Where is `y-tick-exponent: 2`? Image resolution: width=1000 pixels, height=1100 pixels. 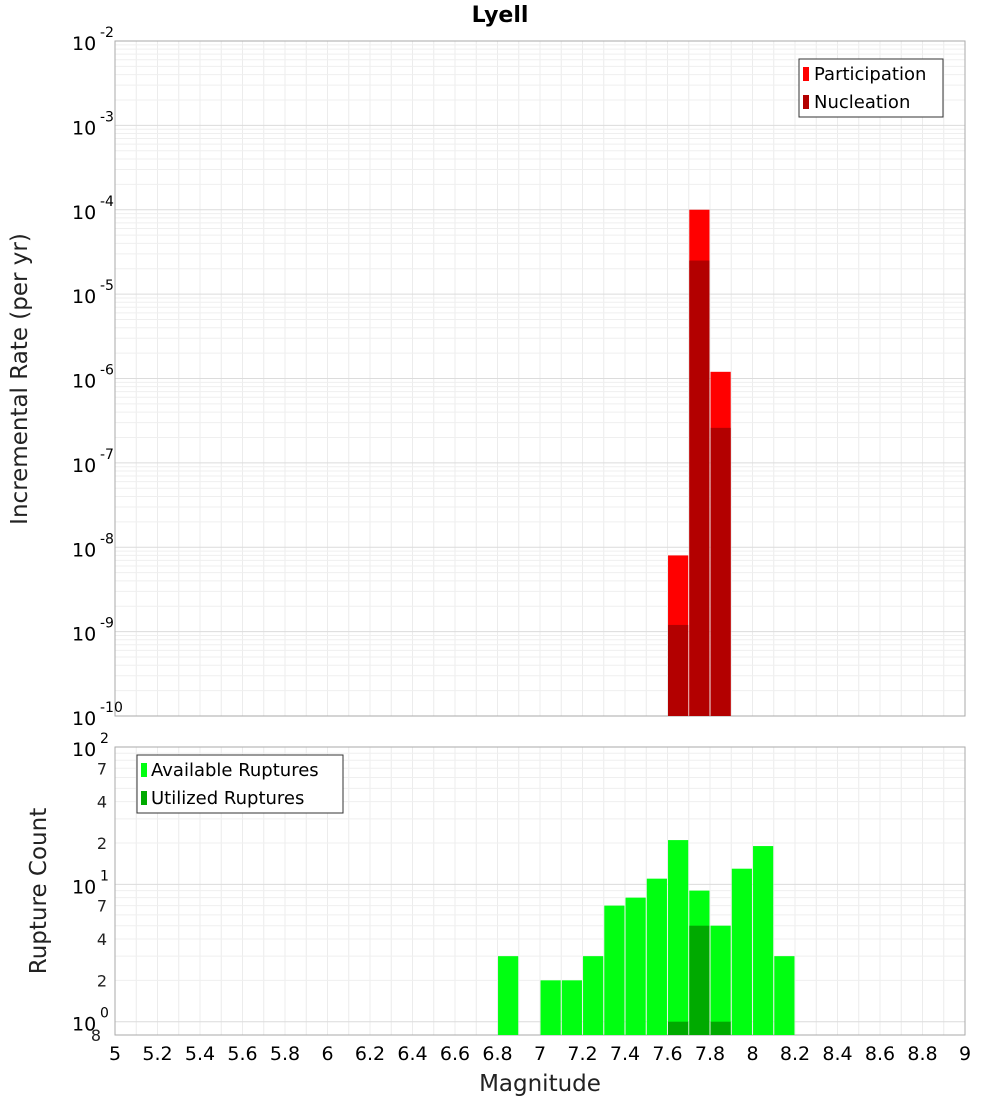 y-tick-exponent: 2 is located at coordinates (104, 739).